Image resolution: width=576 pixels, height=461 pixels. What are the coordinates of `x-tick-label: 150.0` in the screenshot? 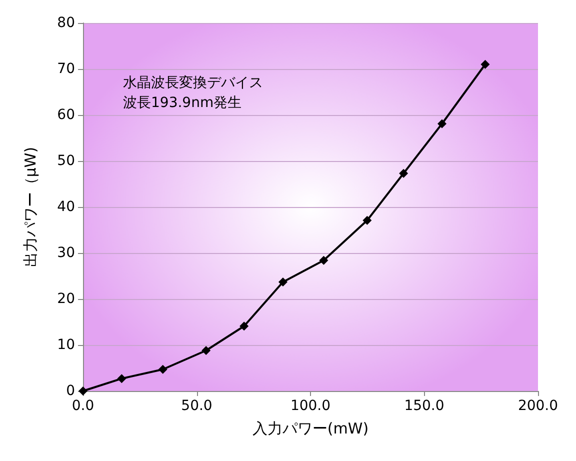 It's located at (424, 406).